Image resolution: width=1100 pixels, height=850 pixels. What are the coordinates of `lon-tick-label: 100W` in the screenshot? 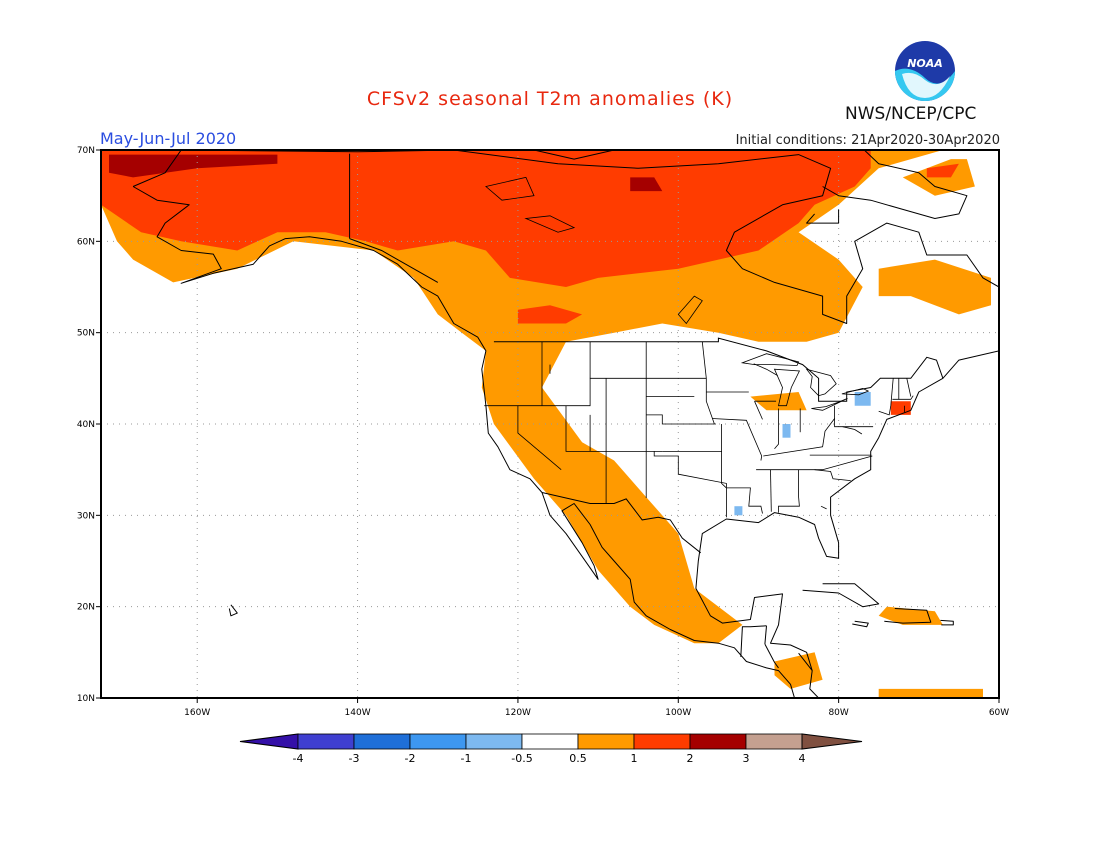 It's located at (678, 713).